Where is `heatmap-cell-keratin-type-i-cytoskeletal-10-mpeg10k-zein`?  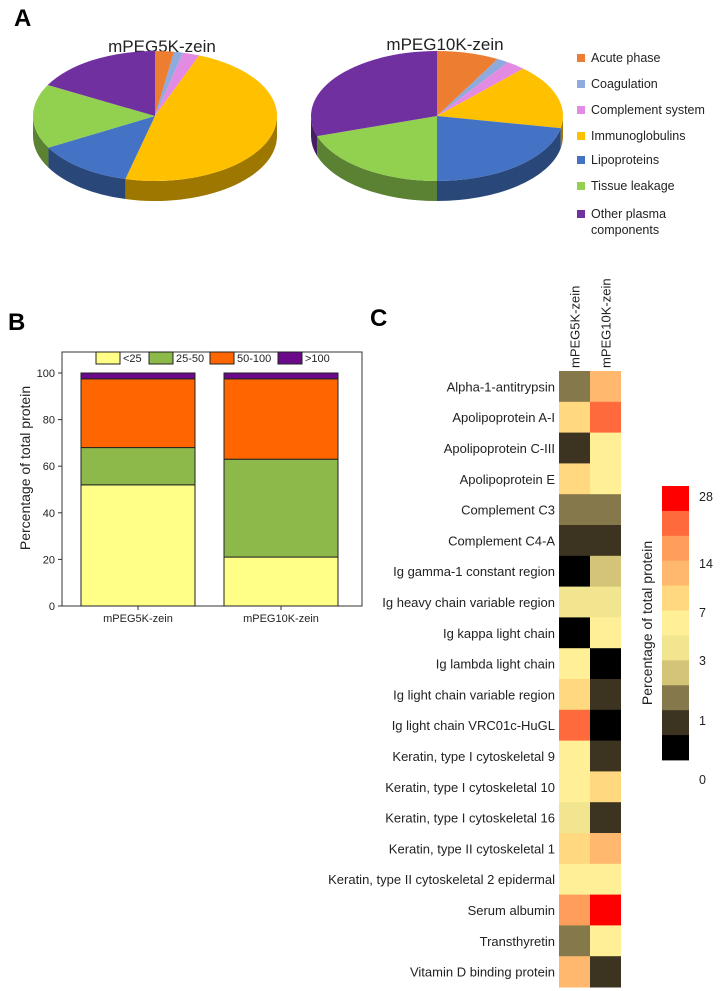 heatmap-cell-keratin-type-i-cytoskeletal-10-mpeg10k-zein is located at coordinates (605, 787).